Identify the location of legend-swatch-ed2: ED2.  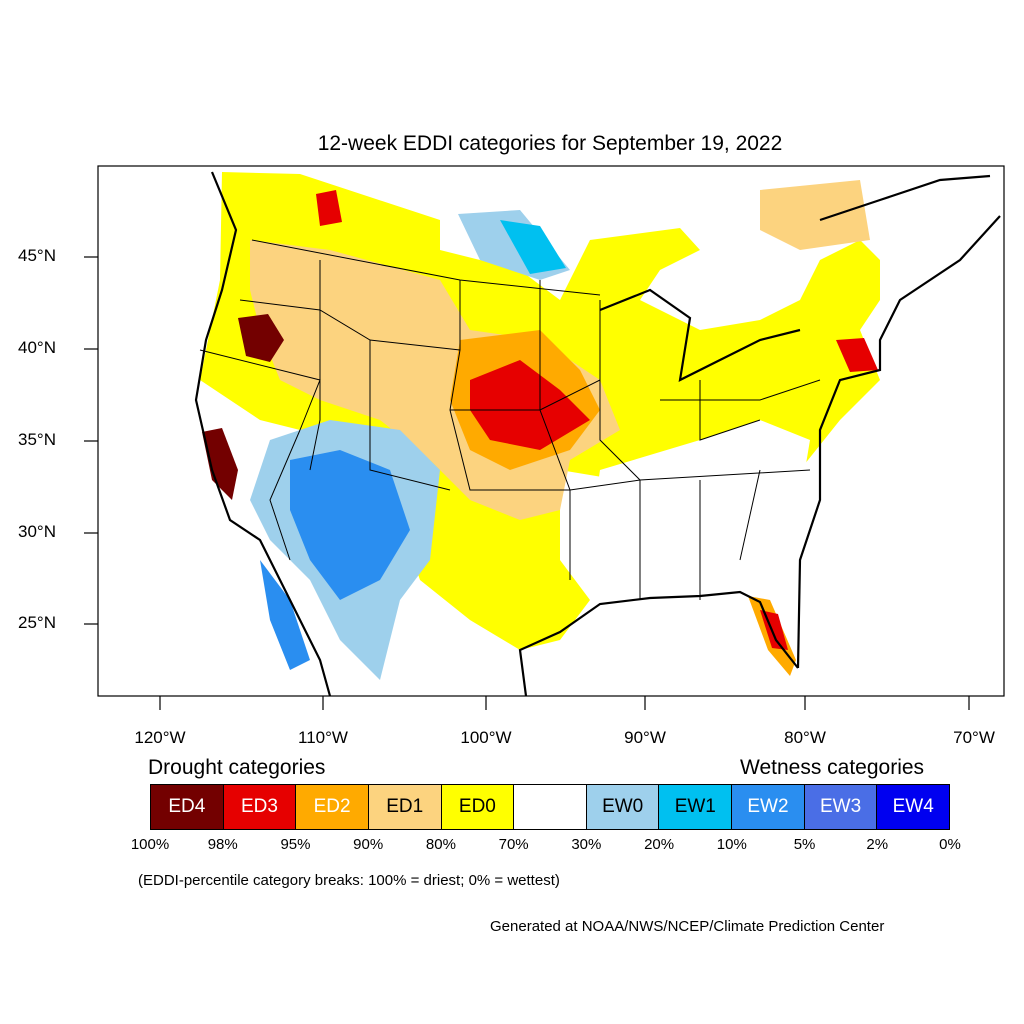
(332, 807).